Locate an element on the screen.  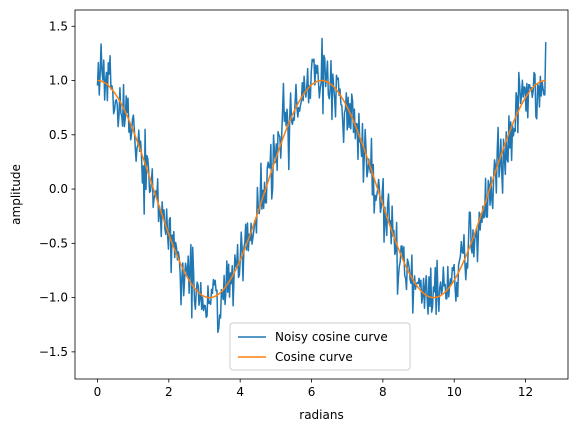
y-tick-label: 0.0 is located at coordinates (58, 189).